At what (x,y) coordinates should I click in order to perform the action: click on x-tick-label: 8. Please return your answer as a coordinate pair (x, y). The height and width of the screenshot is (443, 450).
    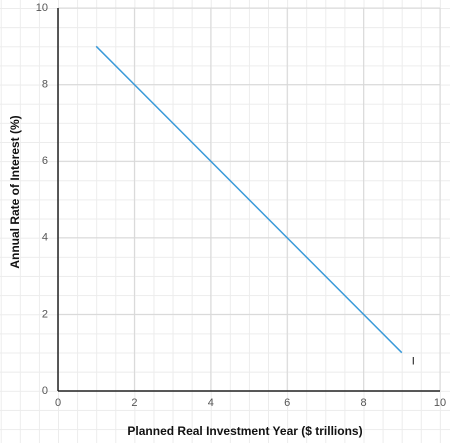
    Looking at the image, I should click on (364, 403).